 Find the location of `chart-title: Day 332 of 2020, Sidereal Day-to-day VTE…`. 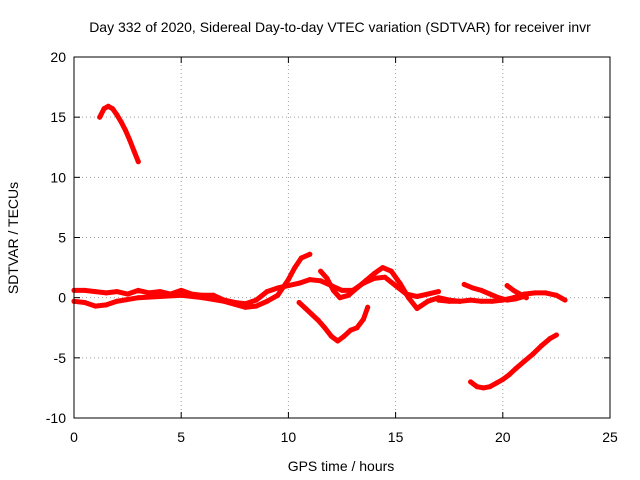

chart-title: Day 332 of 2020, Sidereal Day-to-day VTE… is located at coordinates (340, 27).